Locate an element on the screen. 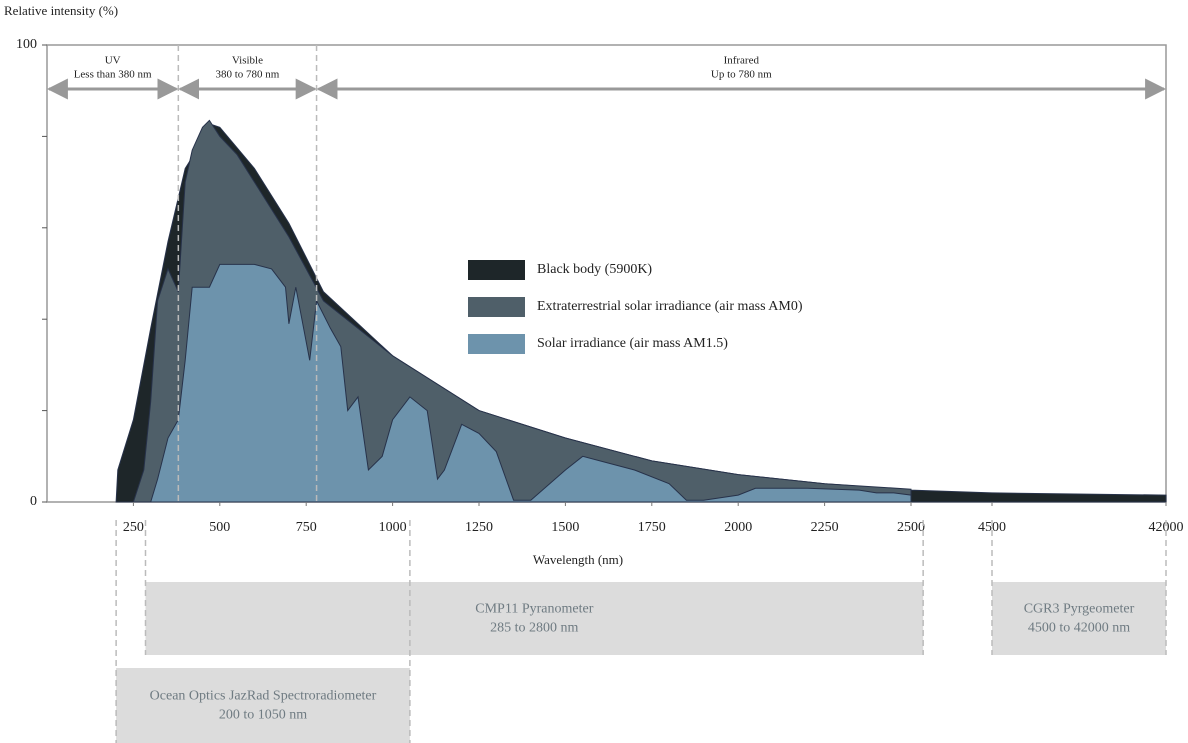 This screenshot has height=743, width=1188. x-axis-label: Wavelength (nm) is located at coordinates (578, 559).